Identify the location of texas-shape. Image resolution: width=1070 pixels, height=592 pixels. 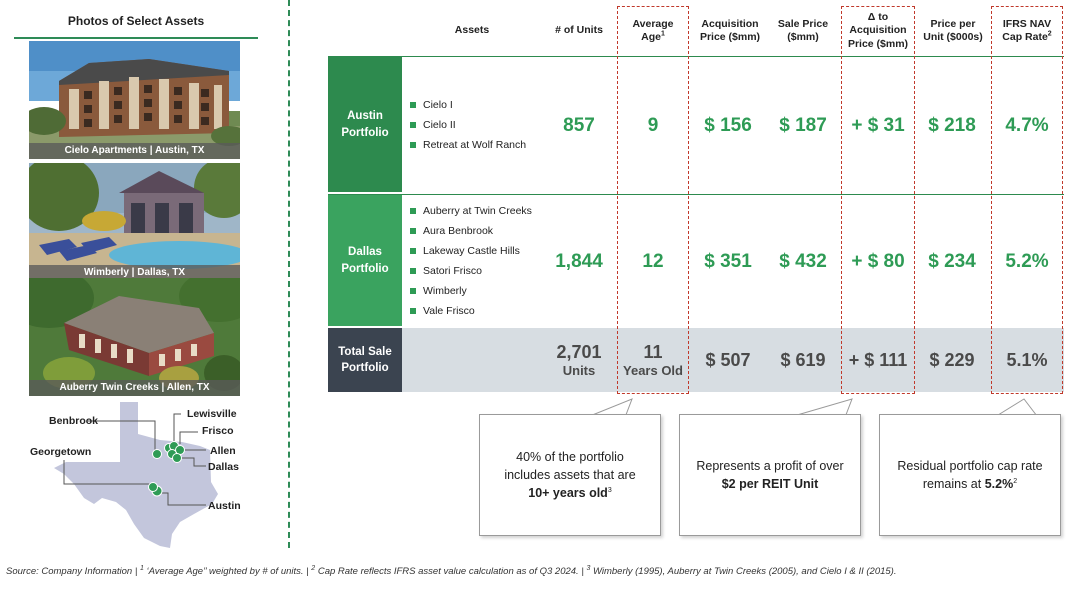
(136, 475).